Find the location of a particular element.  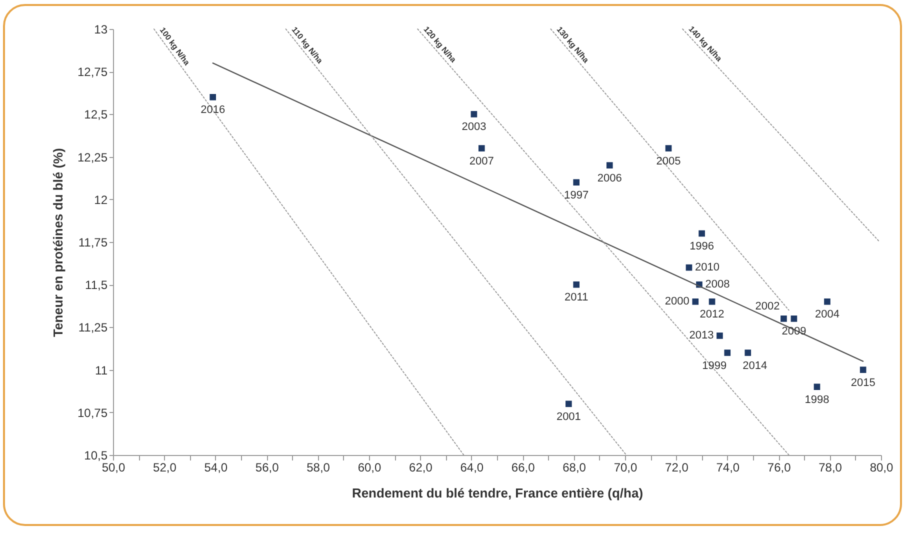

annotation: 2000 is located at coordinates (677, 302).